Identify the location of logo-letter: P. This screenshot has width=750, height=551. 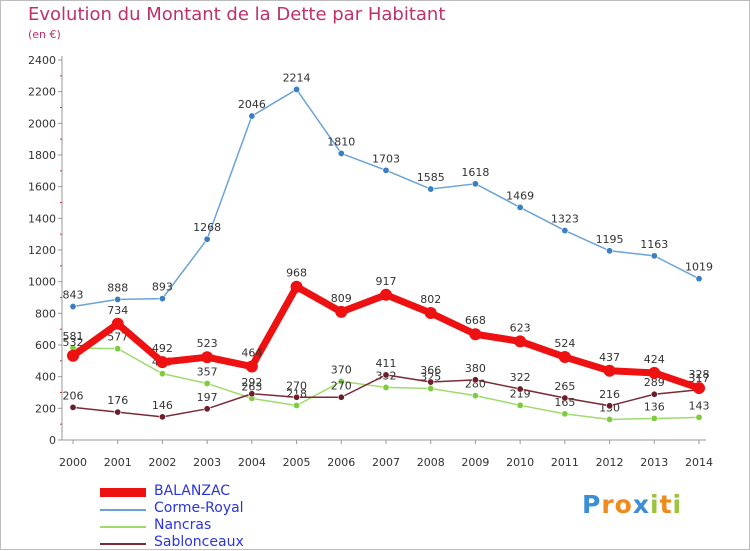
(592, 504).